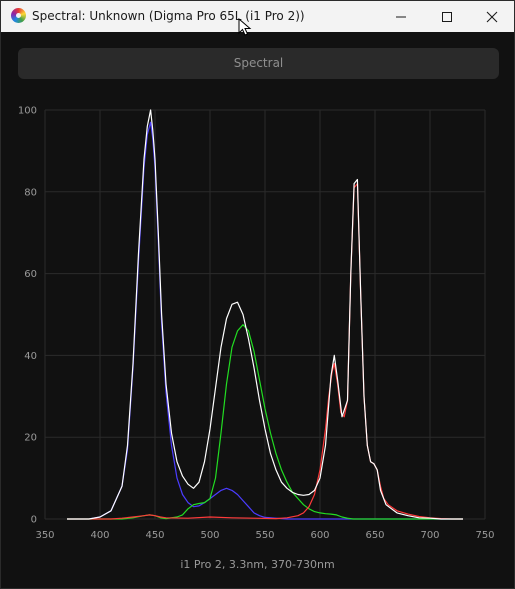 The height and width of the screenshot is (589, 515). I want to click on y-tick-label: 0, so click(34, 520).